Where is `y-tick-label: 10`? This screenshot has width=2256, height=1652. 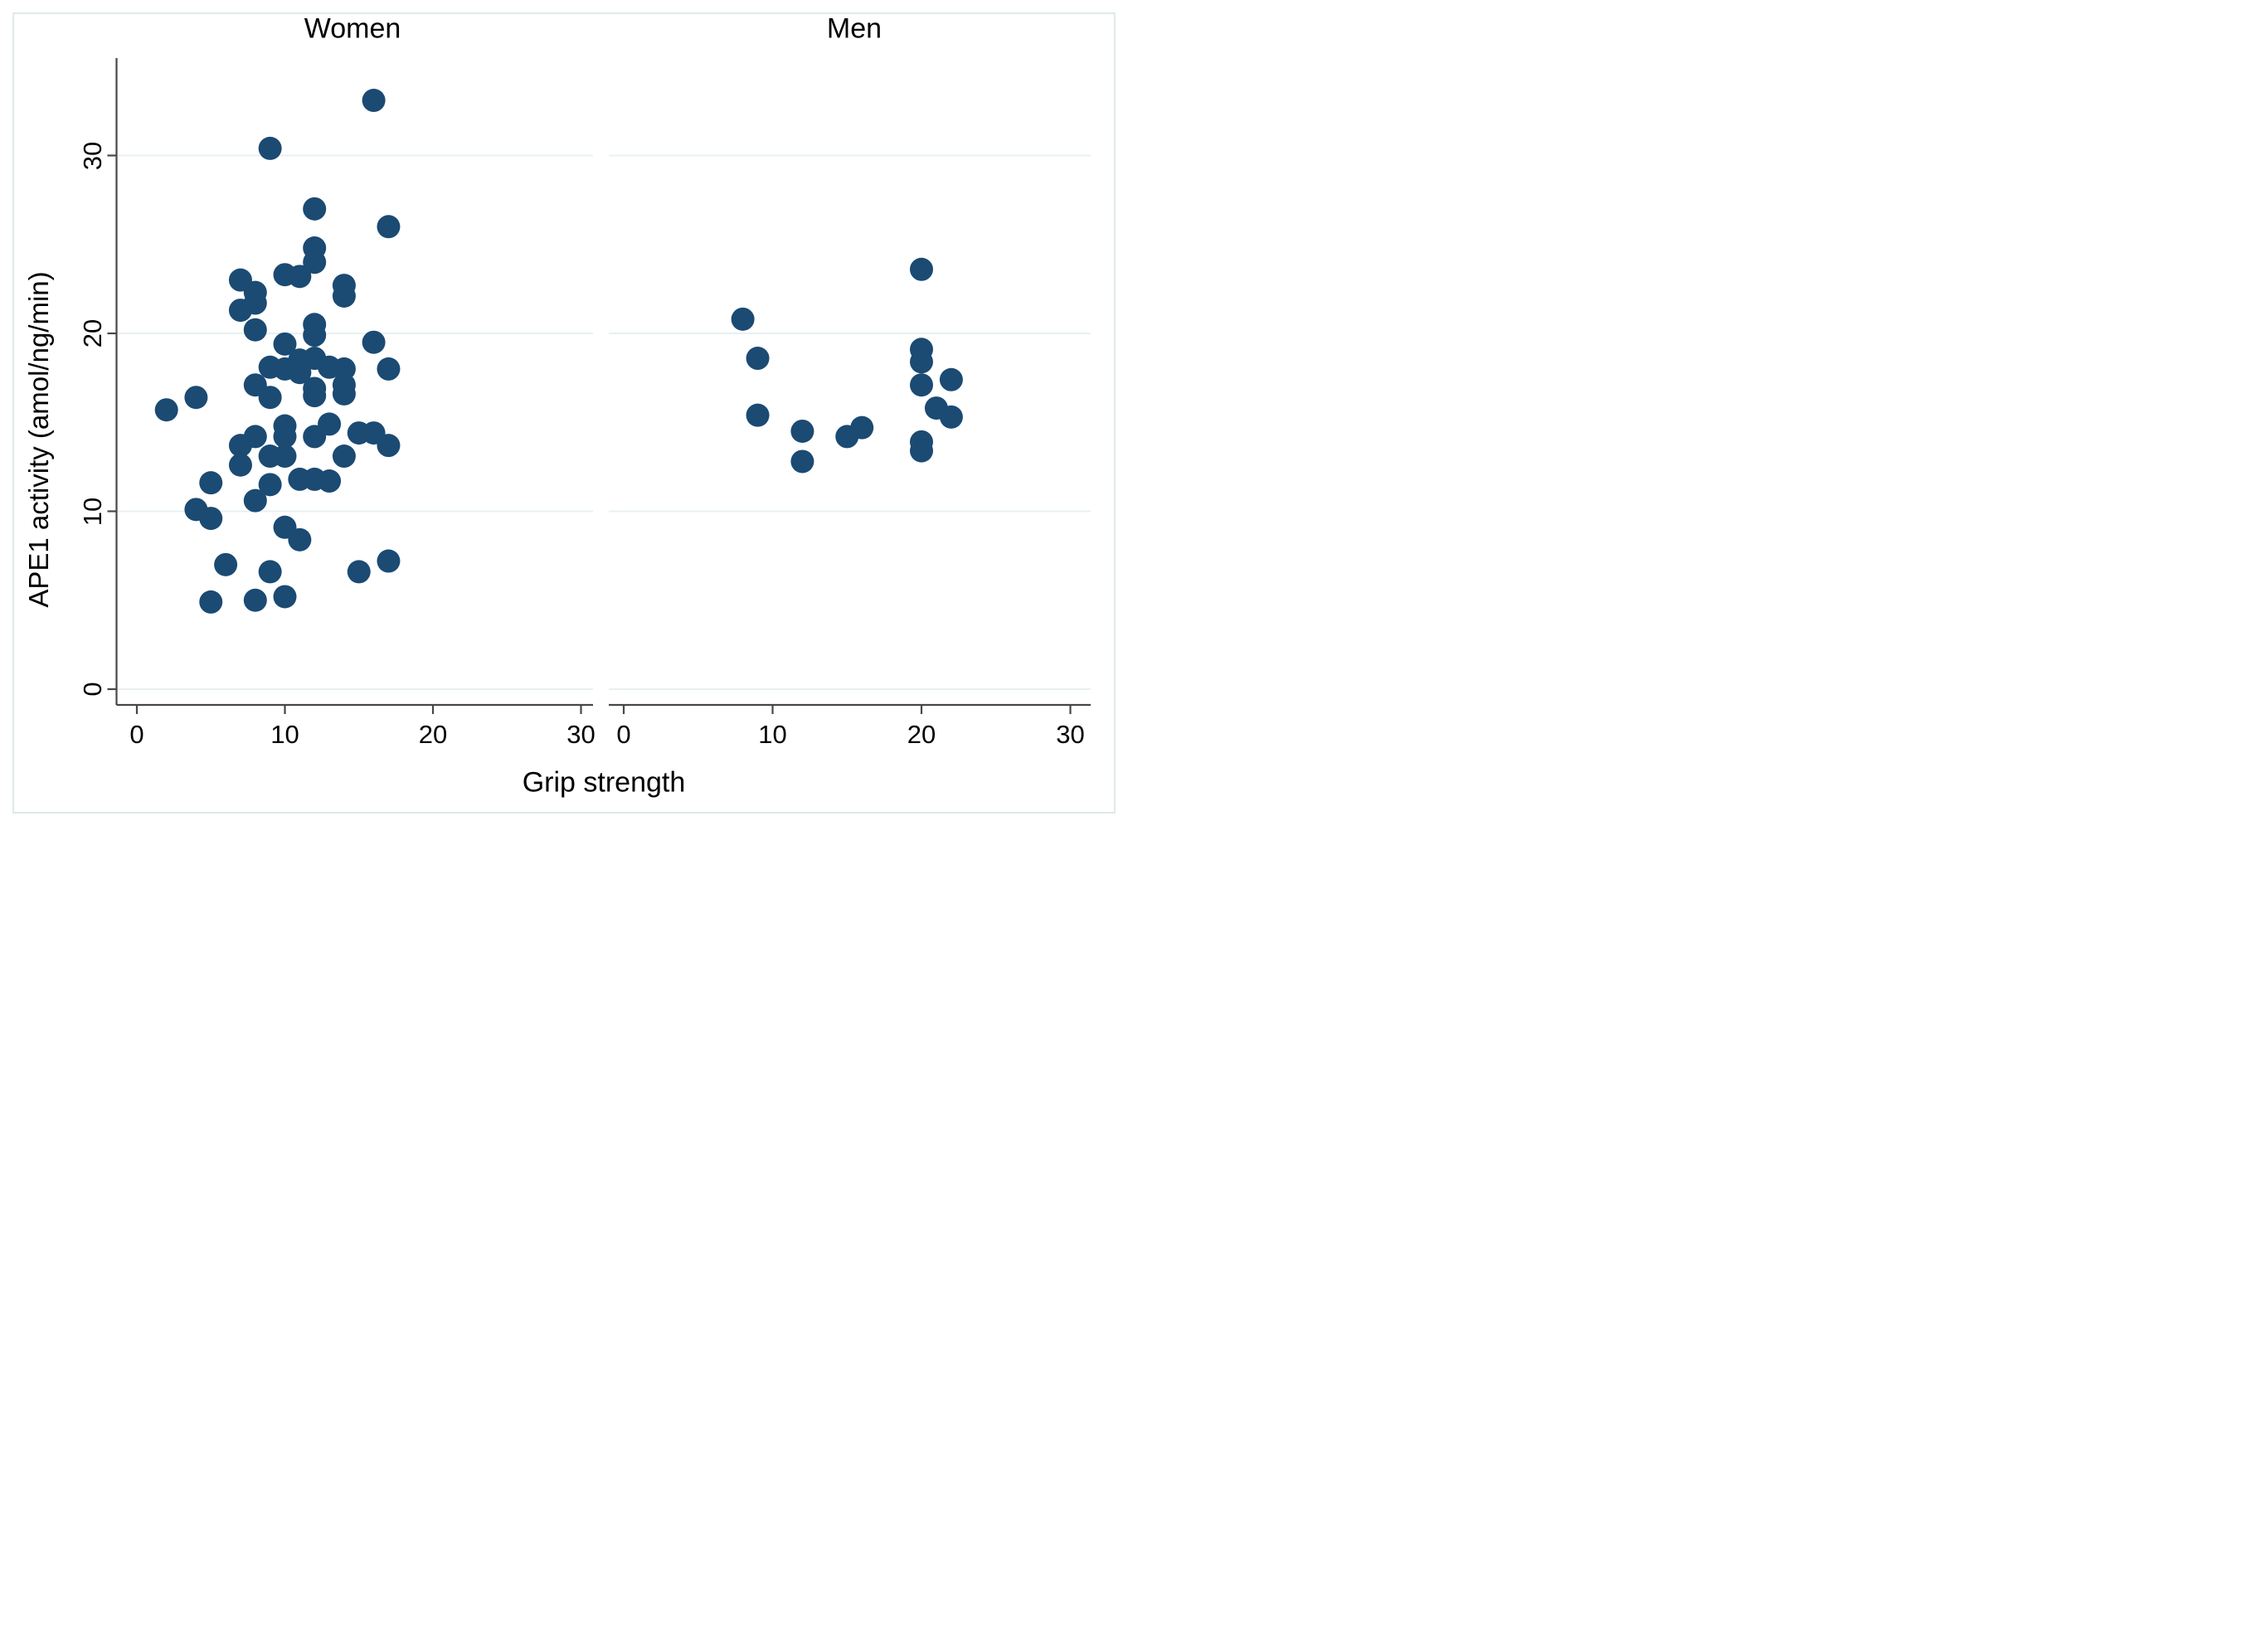 y-tick-label: 10 is located at coordinates (92, 511).